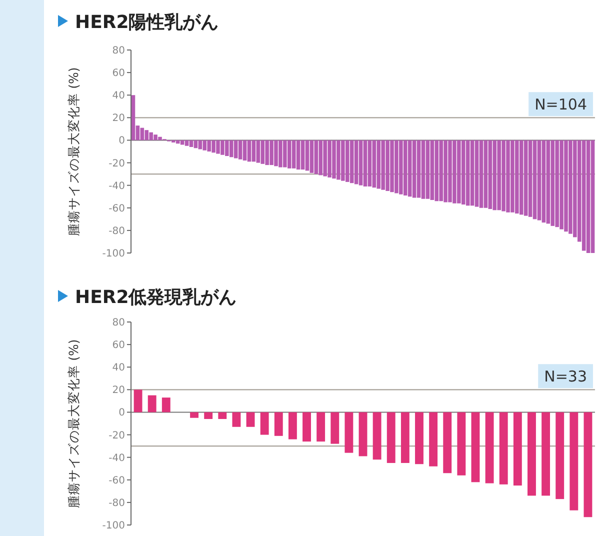 The image size is (614, 536). Describe the element at coordinates (565, 377) in the screenshot. I see `annotation: N=33` at that location.